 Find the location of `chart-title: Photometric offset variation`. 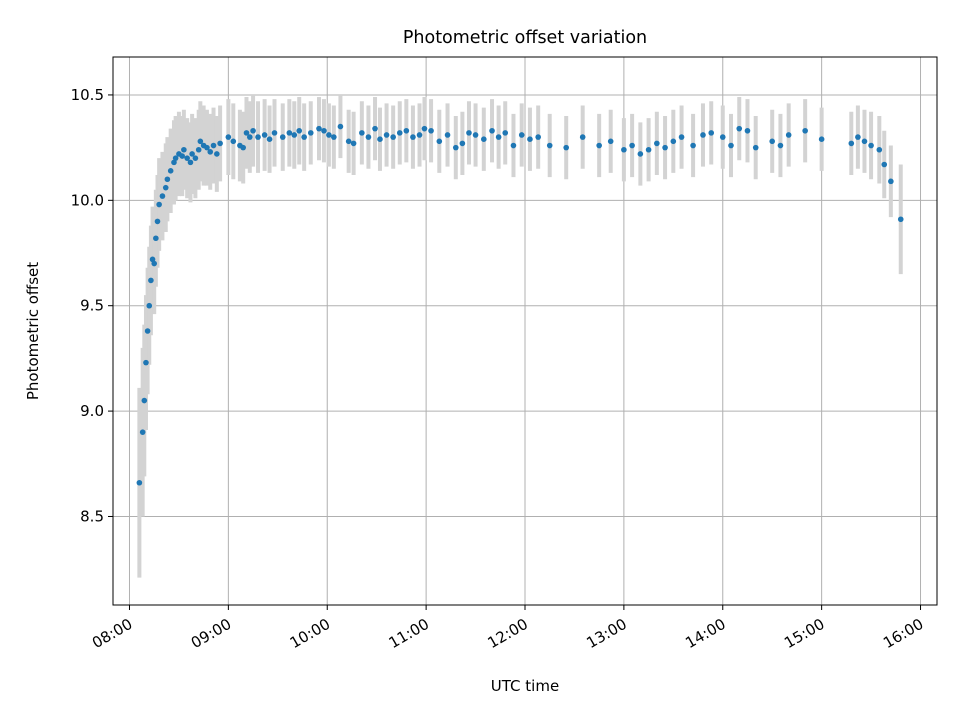

chart-title: Photometric offset variation is located at coordinates (525, 38).